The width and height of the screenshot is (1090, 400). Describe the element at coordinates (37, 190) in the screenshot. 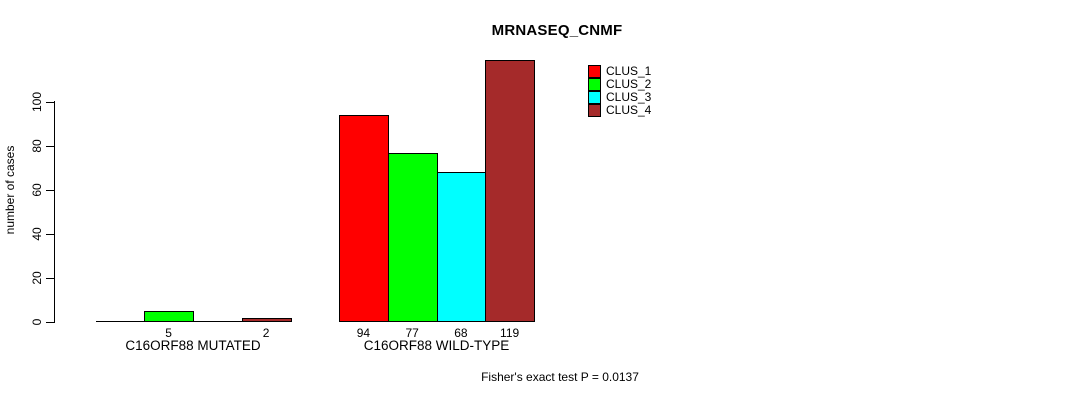

I see `y-tick-label: 60` at that location.